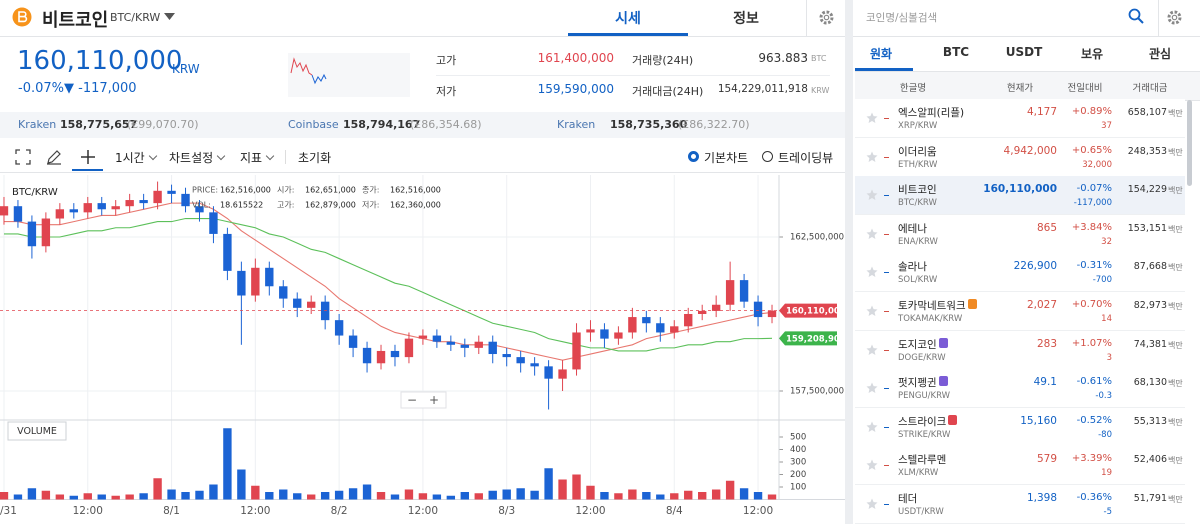 Image resolution: width=1200 pixels, height=524 pixels. Describe the element at coordinates (815, 312) in the screenshot. I see `price-tag-label: 160,110,000` at that location.